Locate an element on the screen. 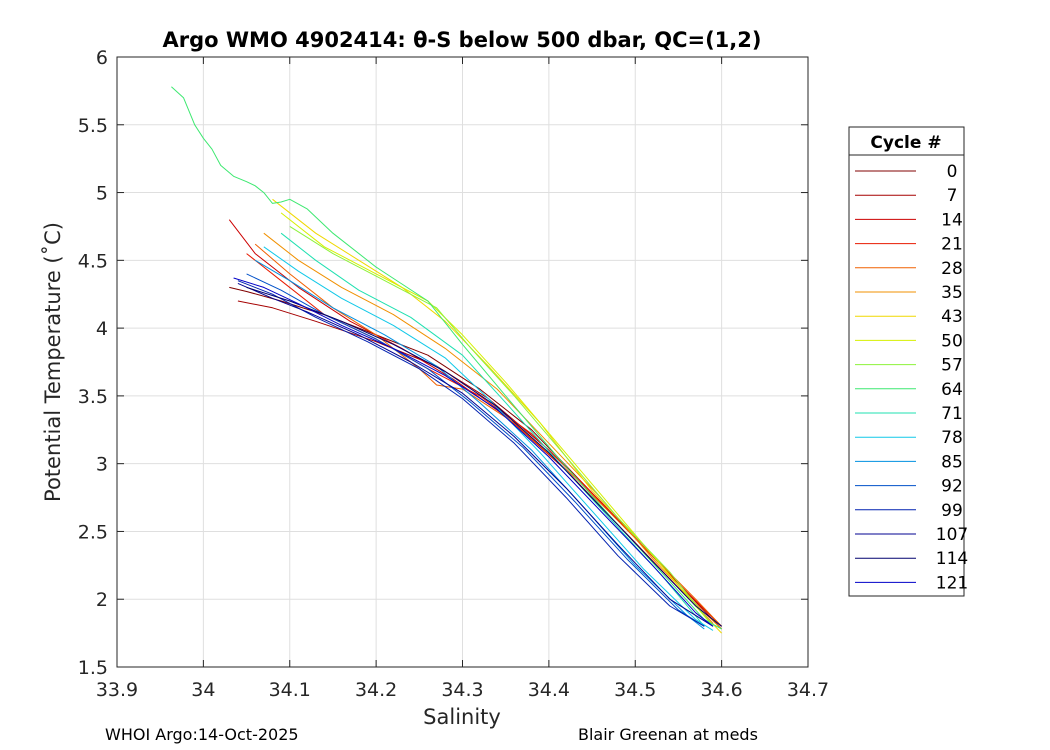 The image size is (1050, 750). y-tick-label: 5 is located at coordinates (102, 194).